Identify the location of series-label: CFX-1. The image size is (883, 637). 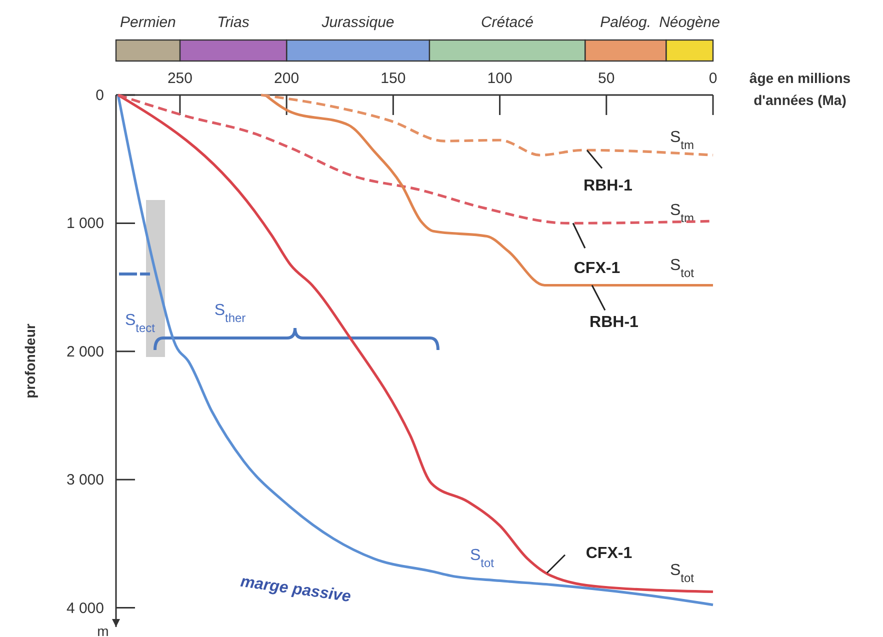
(609, 553).